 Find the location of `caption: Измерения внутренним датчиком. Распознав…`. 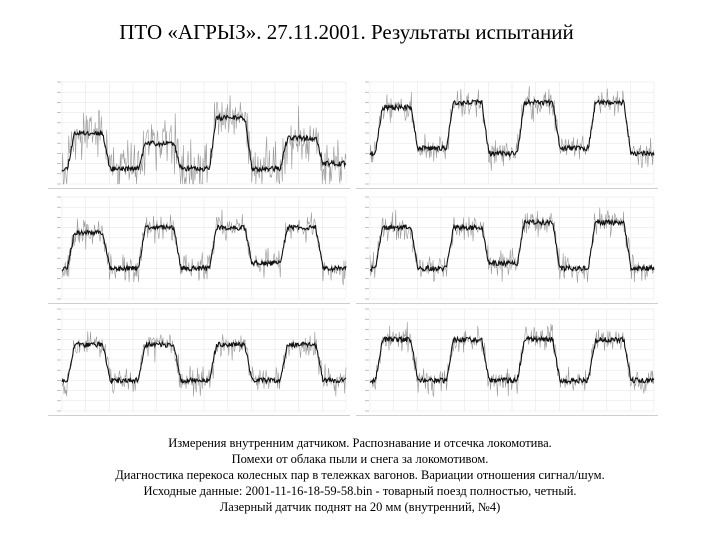

caption: Измерения внутренним датчиком. Распознав… is located at coordinates (360, 475).